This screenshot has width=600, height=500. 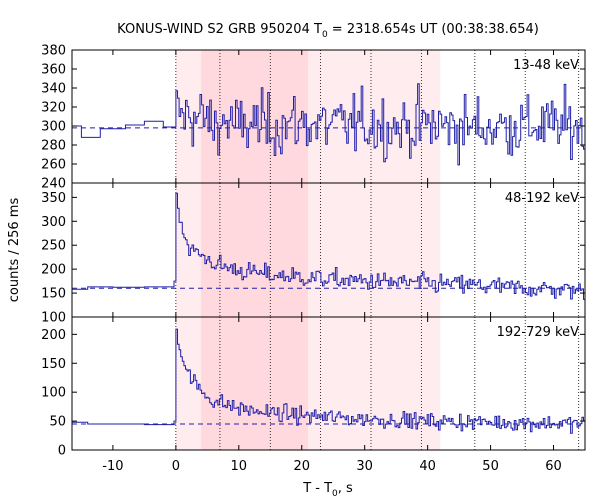 What do you see at coordinates (53, 198) in the screenshot?
I see `y-tick-label-1: 350` at bounding box center [53, 198].